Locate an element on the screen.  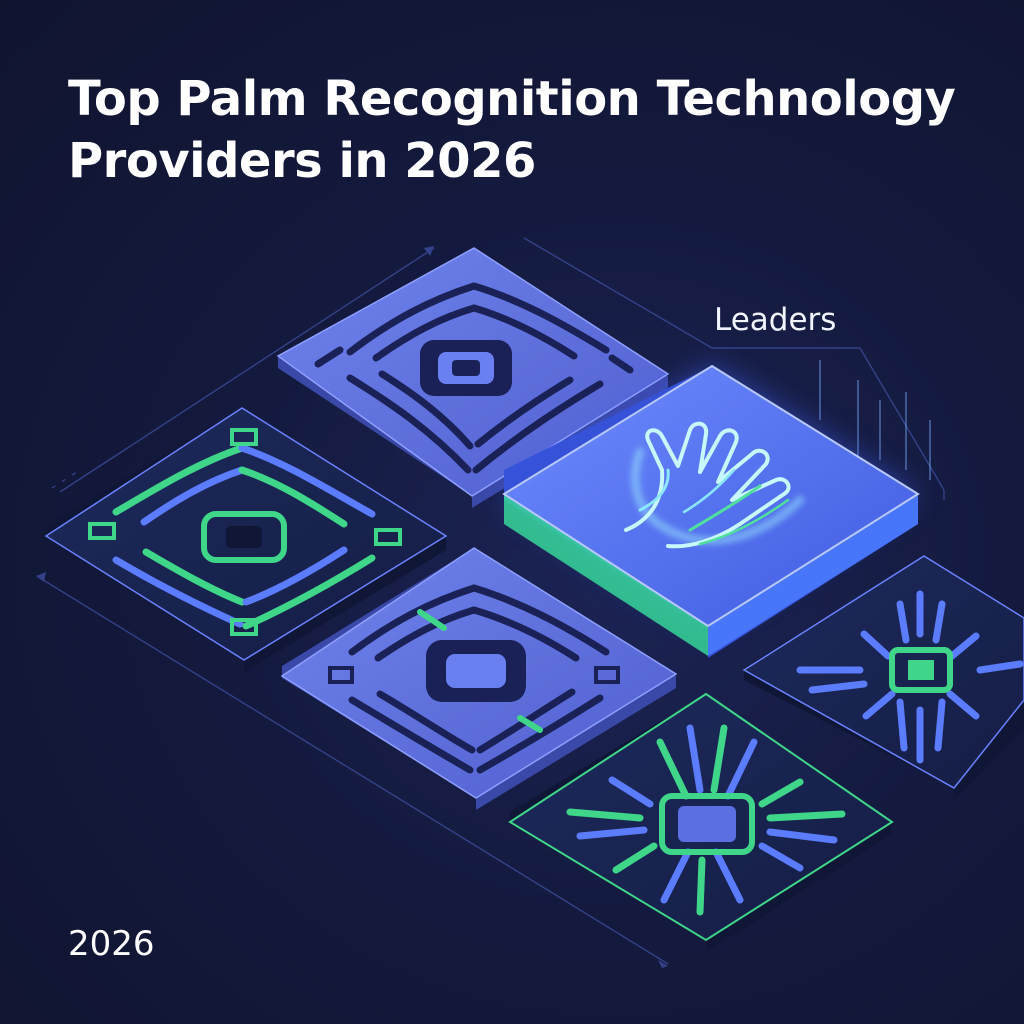
tile-leader is located at coordinates (711, 511).